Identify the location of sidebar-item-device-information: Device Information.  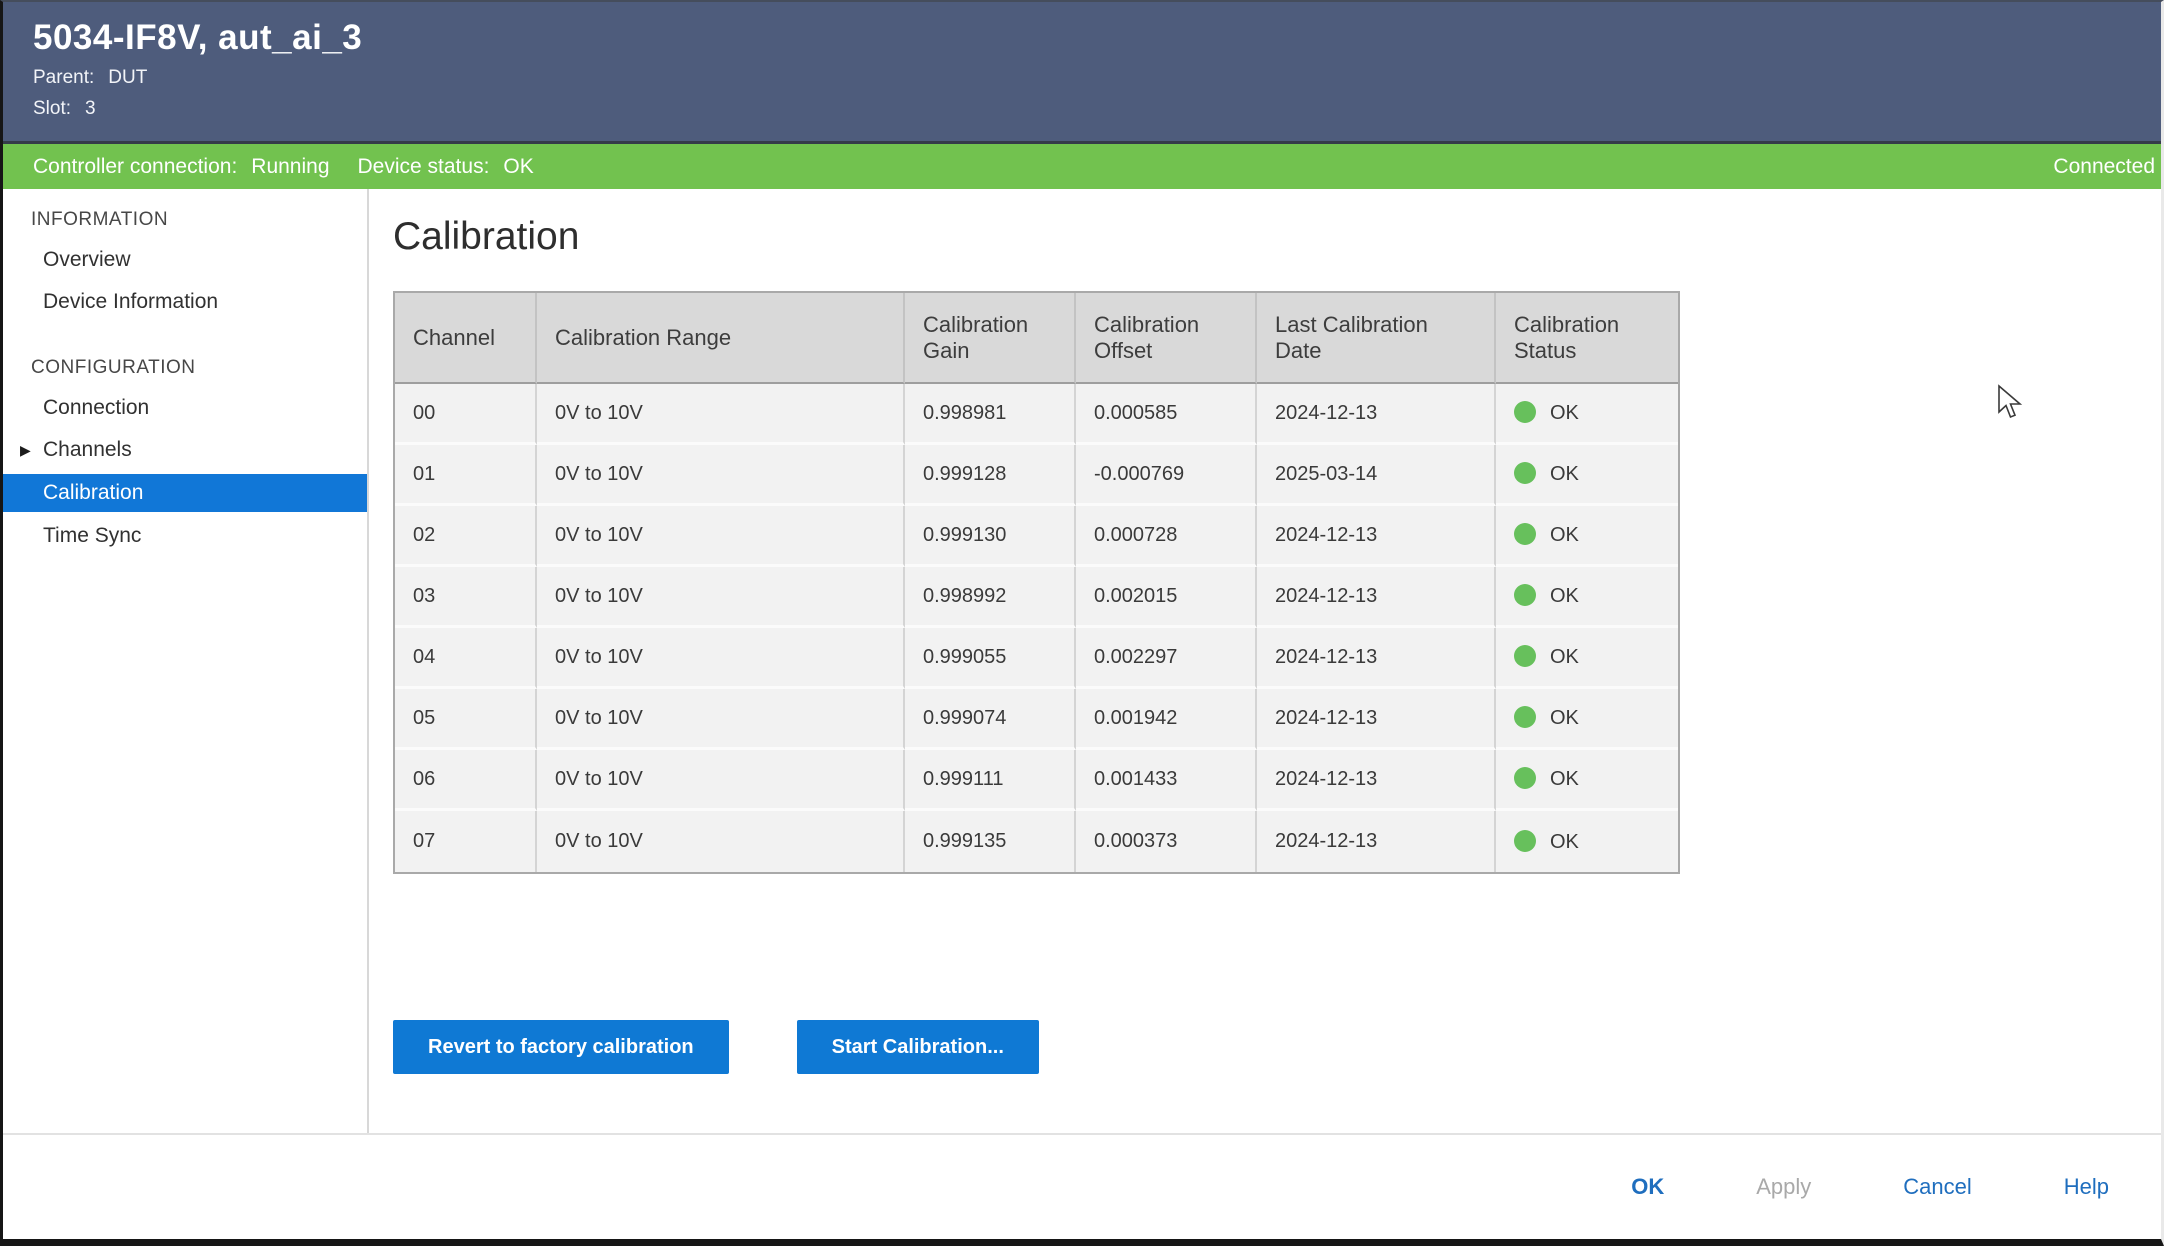
(185, 302).